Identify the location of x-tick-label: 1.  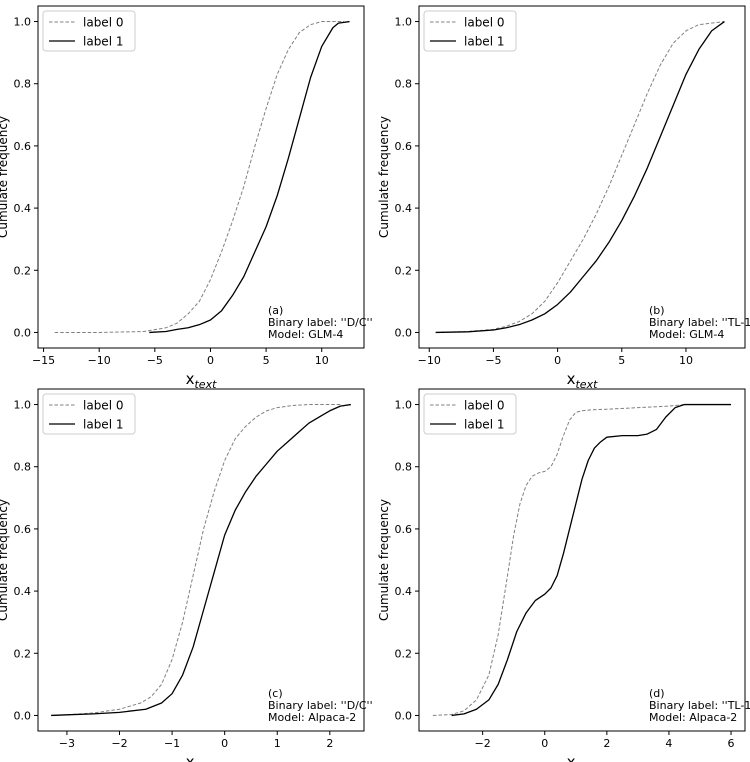
(277, 743).